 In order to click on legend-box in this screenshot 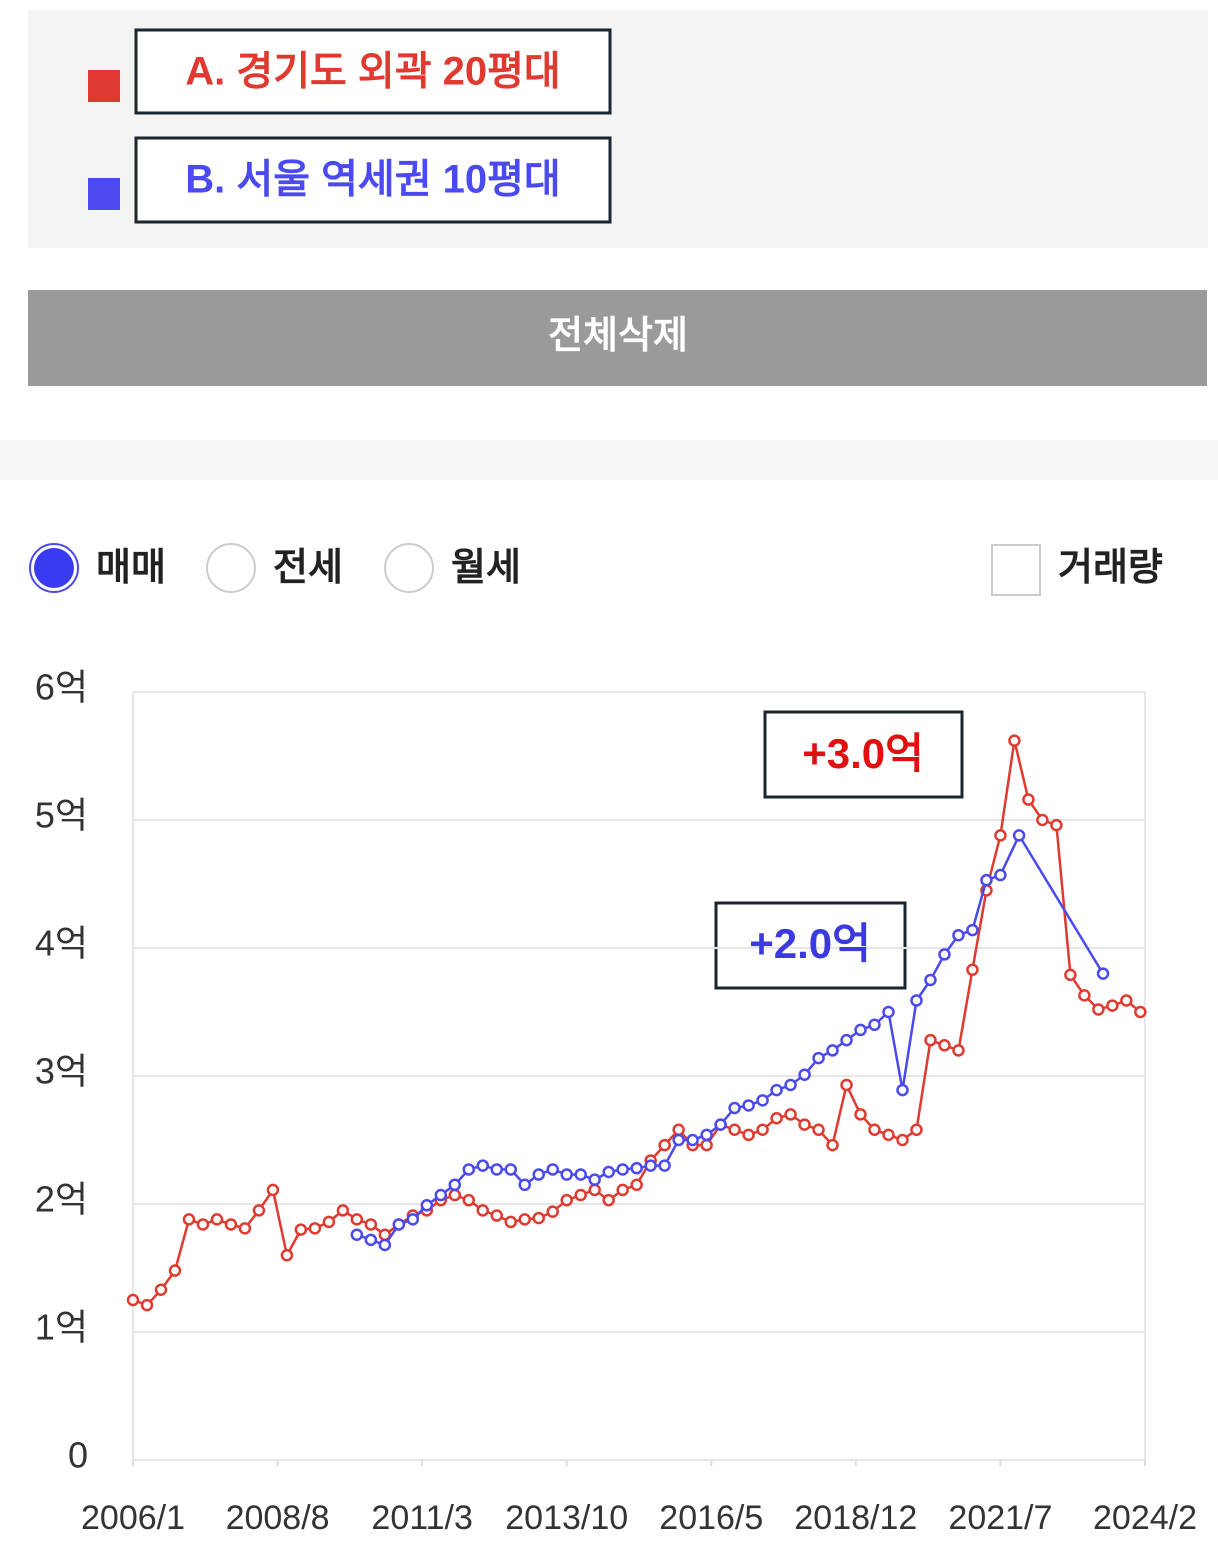, I will do `click(373, 180)`.